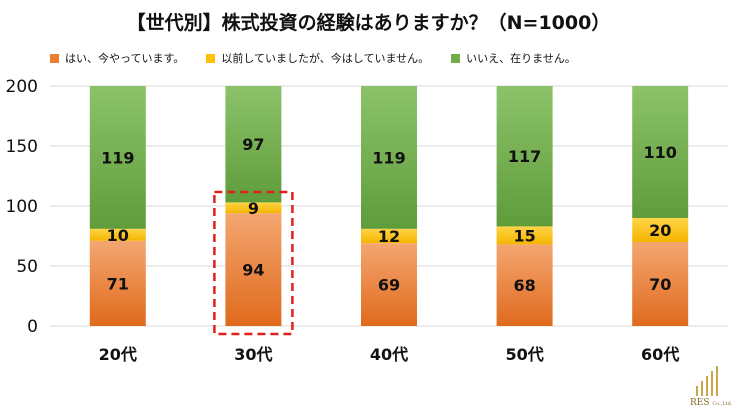 Image resolution: width=737 pixels, height=414 pixels. I want to click on bar-50代-series-0, so click(524, 285).